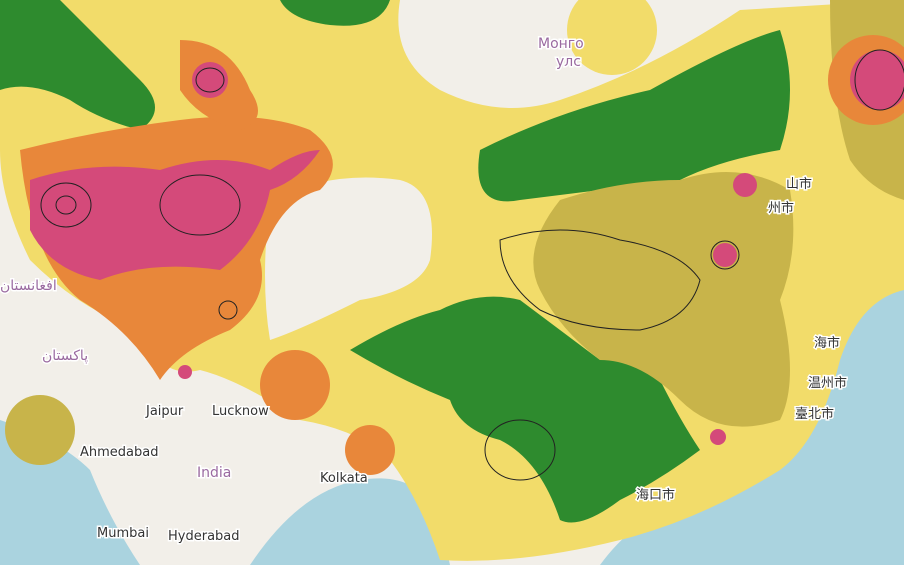  Describe the element at coordinates (28, 286) in the screenshot. I see `place-label: افغانستان` at that location.